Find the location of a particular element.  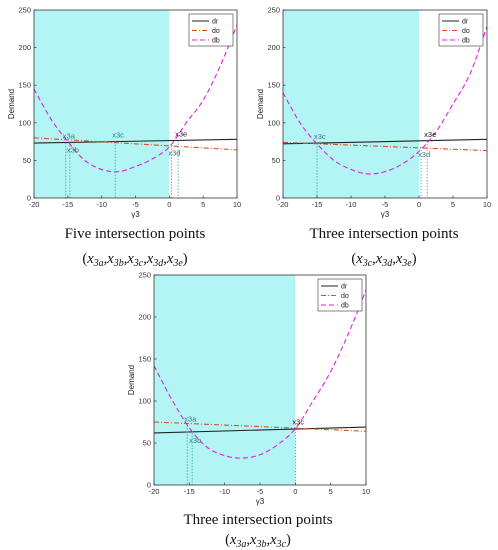

math-subscript: 3e is located at coordinates (177, 263).